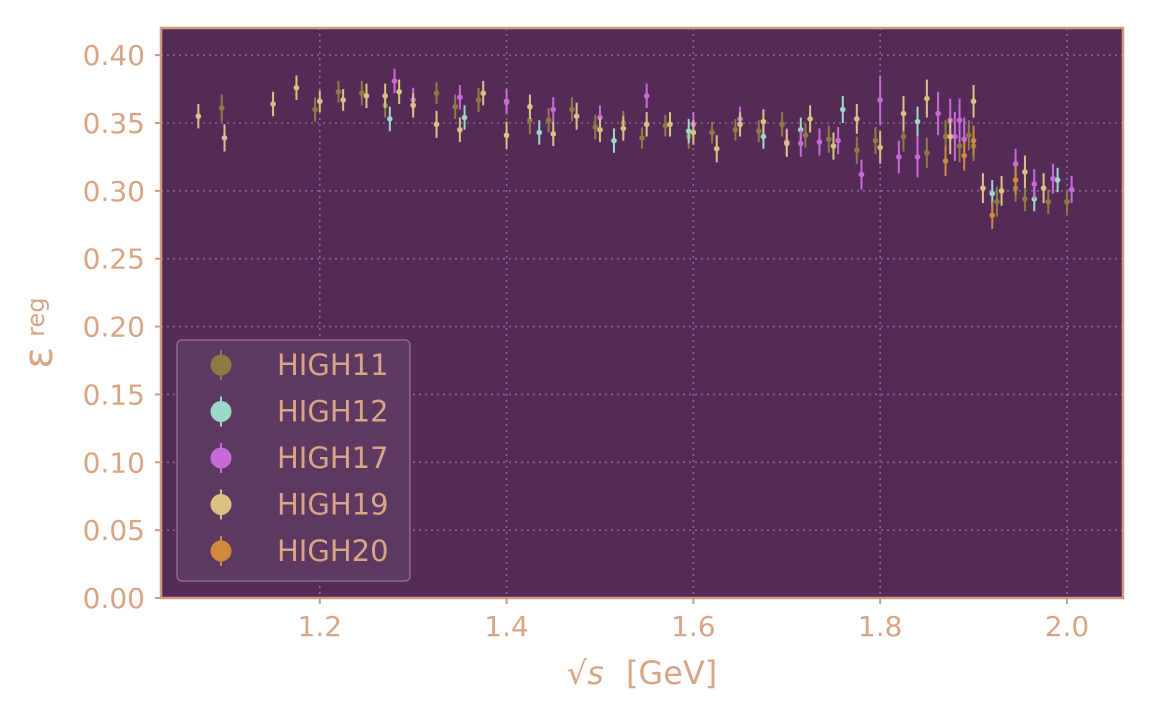  I want to click on legend-box, so click(293, 460).